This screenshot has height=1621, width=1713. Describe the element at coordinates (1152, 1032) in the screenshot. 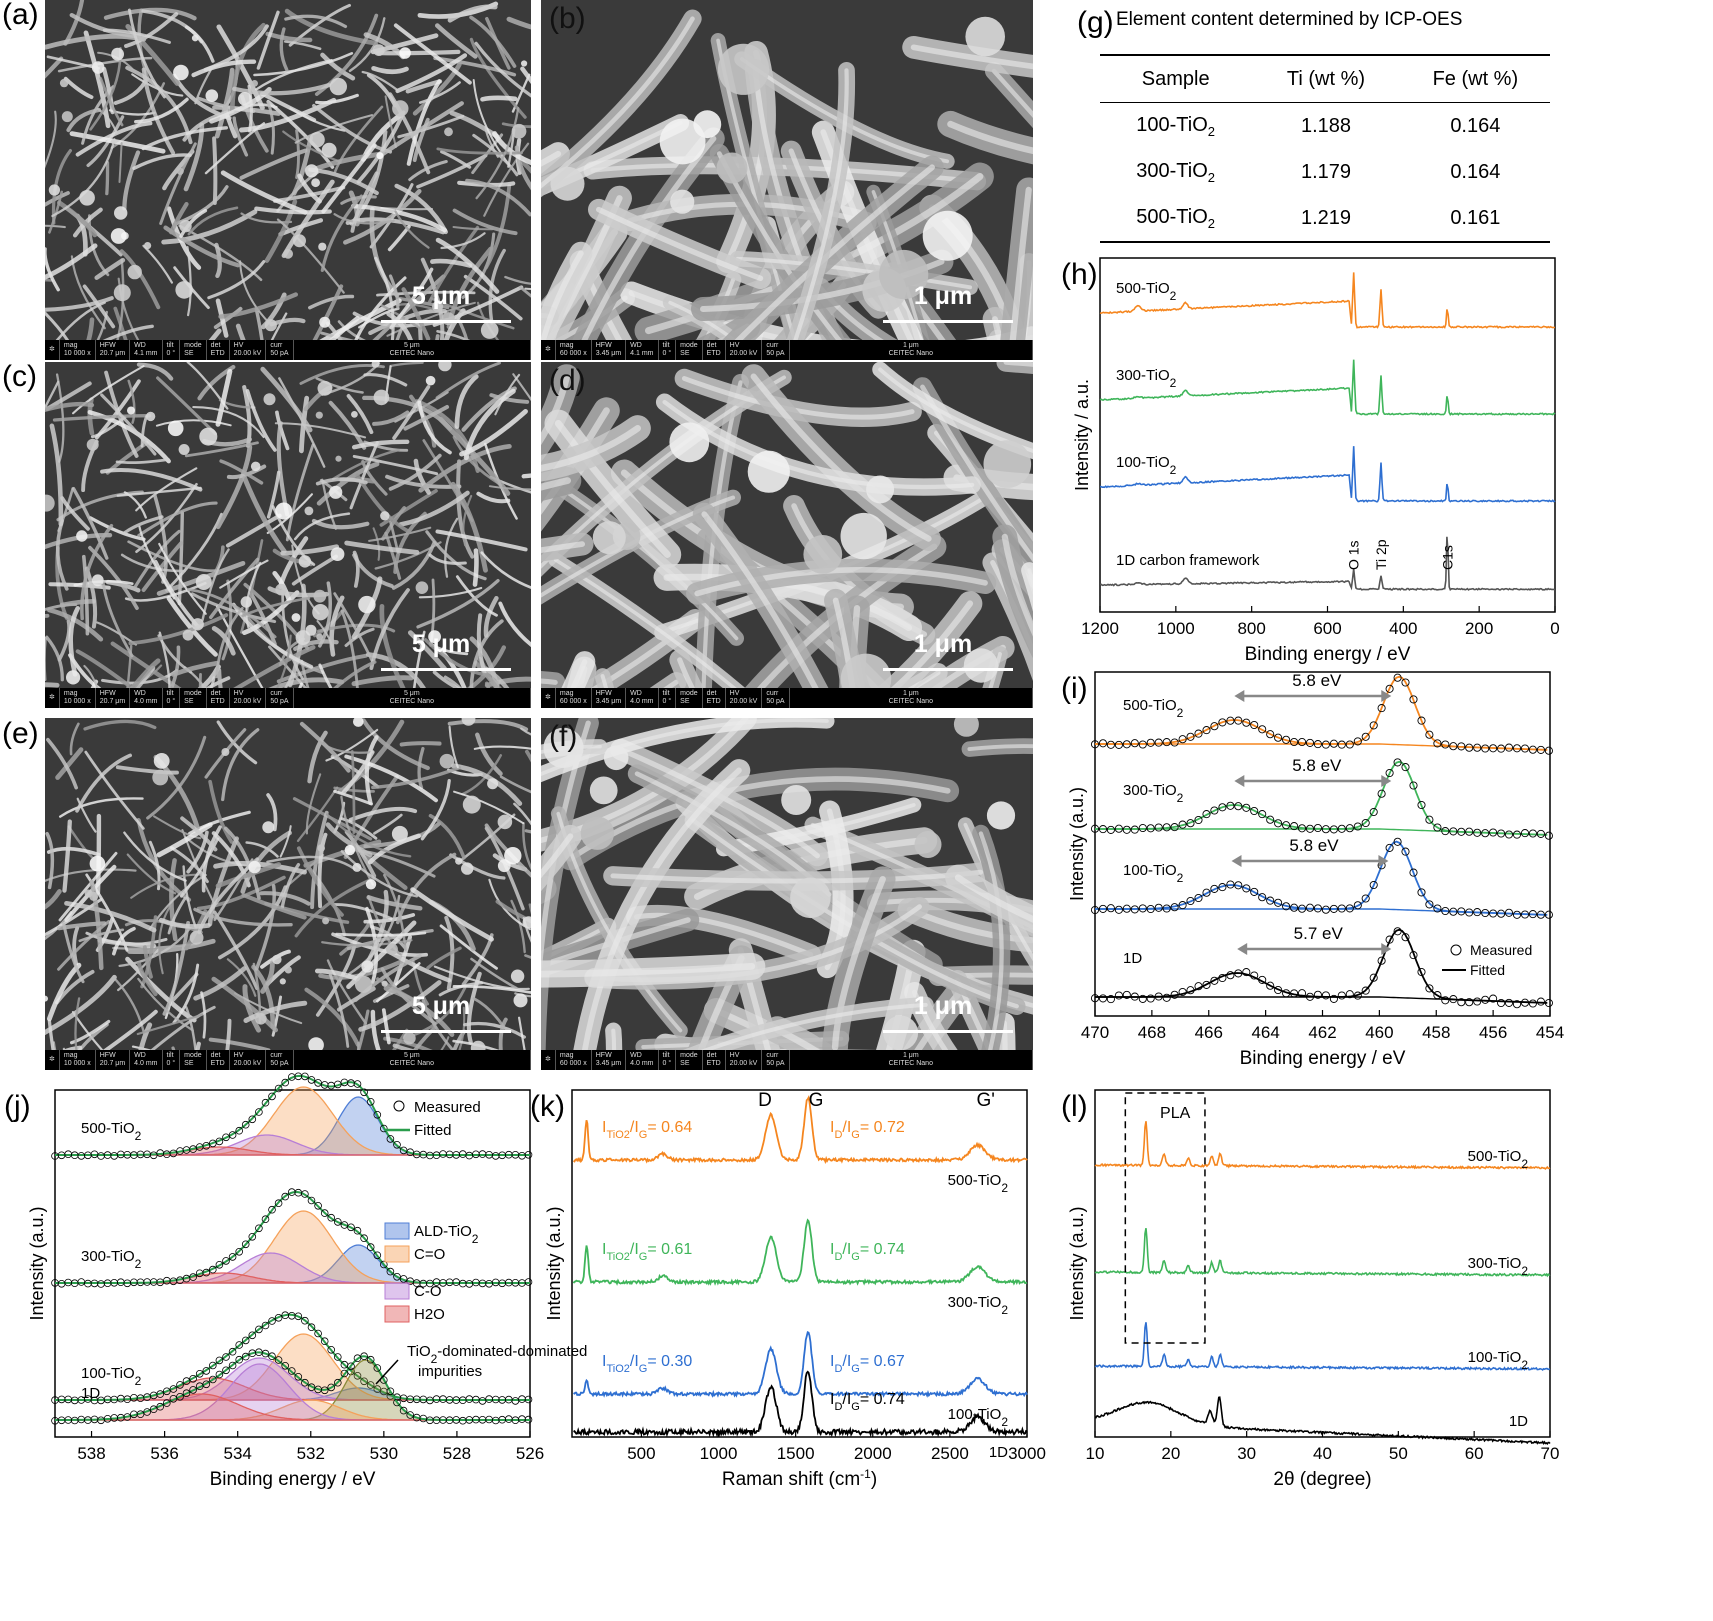

I see `x-tick-label: 468` at that location.